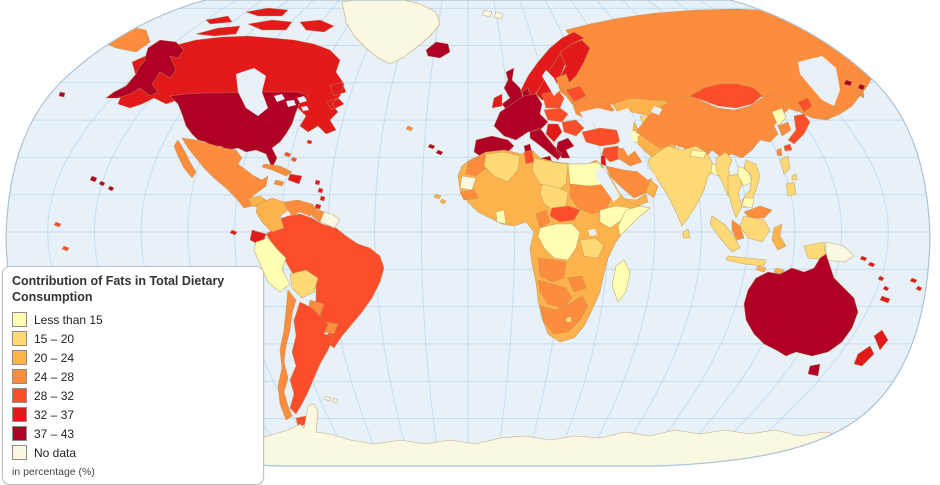 The width and height of the screenshot is (940, 485). Describe the element at coordinates (492, 14) in the screenshot. I see `region-svalbard` at that location.